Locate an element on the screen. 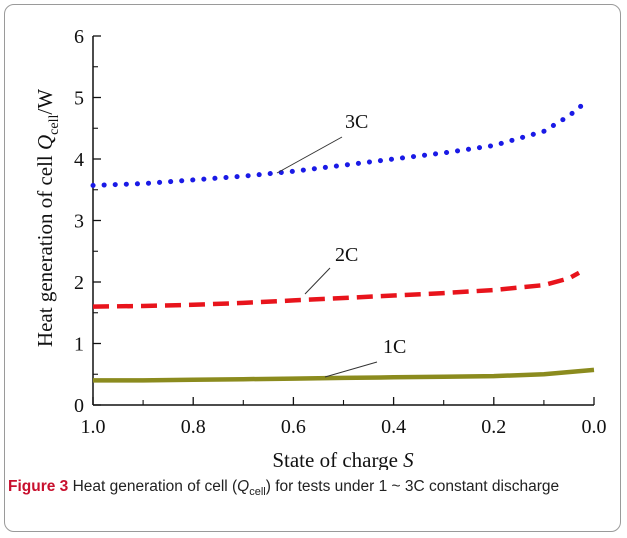  caption-text-before: Heat generation of cell ( is located at coordinates (153, 486).